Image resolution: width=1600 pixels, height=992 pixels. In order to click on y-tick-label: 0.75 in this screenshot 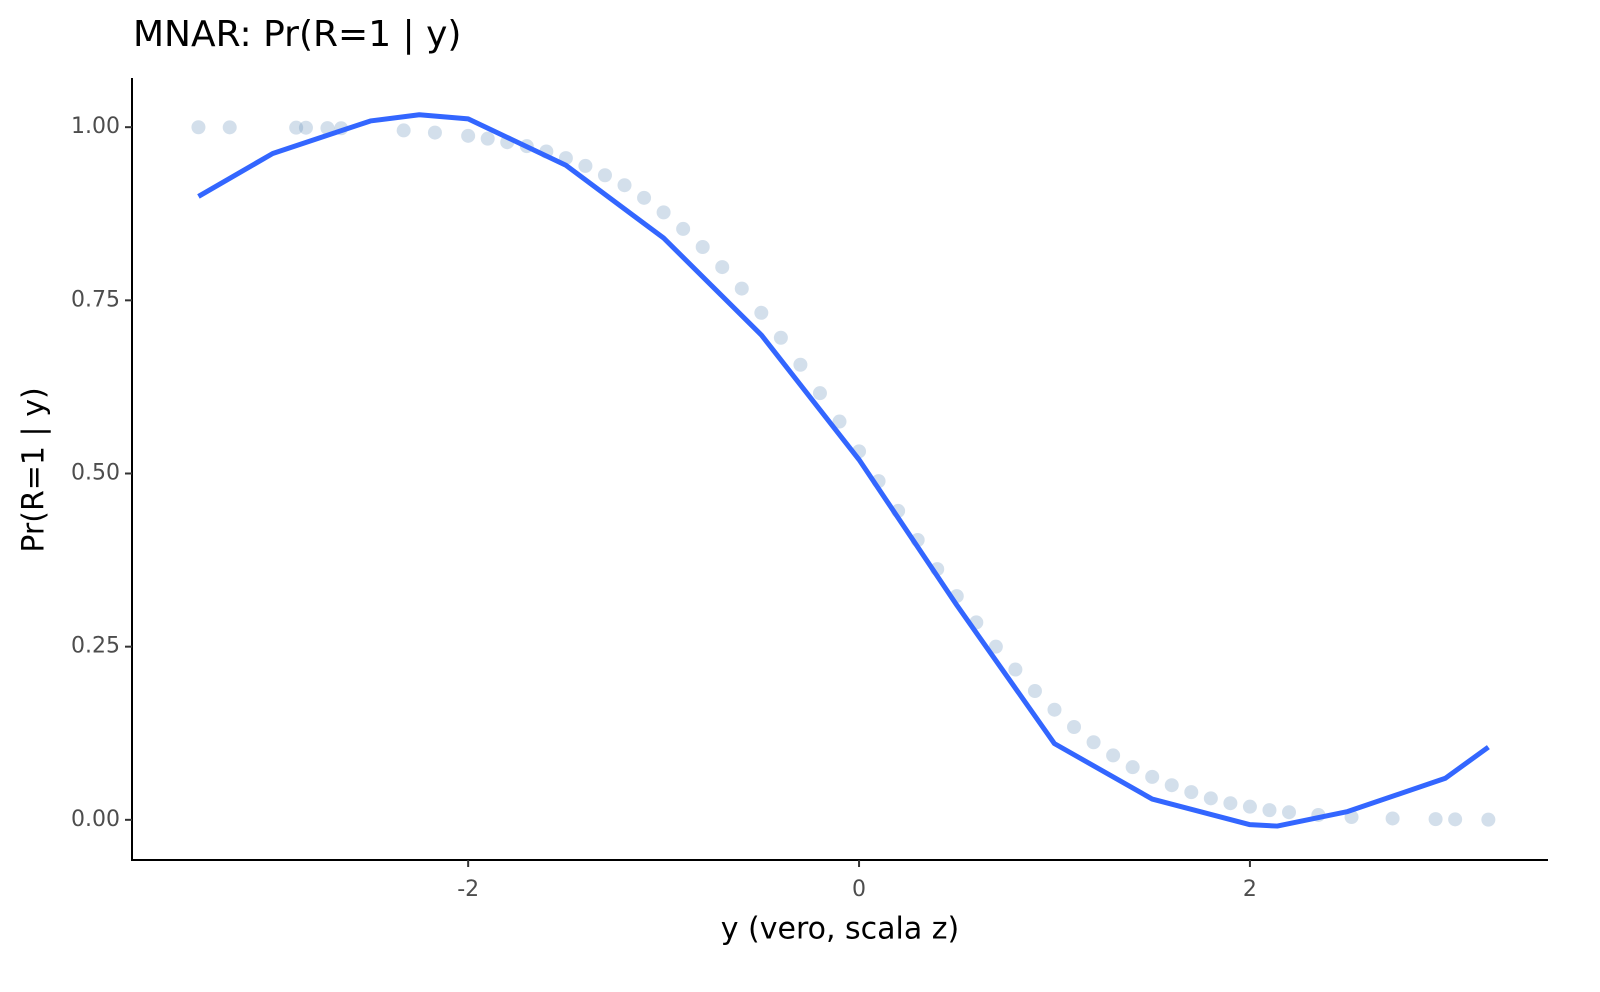, I will do `click(95, 299)`.